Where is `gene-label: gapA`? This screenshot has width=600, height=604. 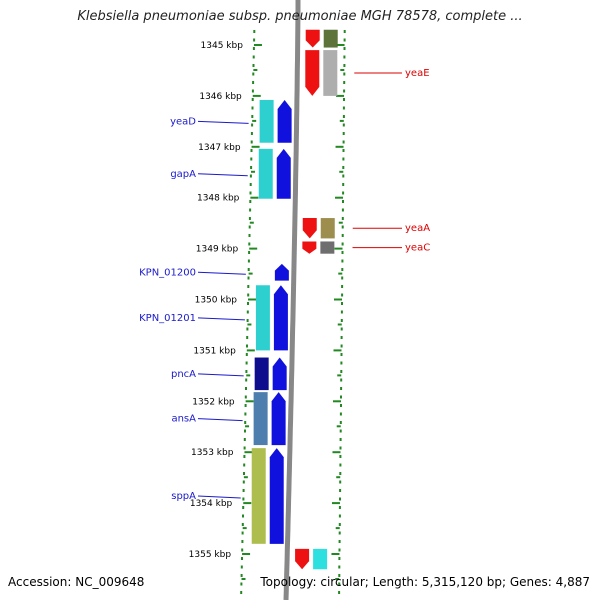 gene-label: gapA is located at coordinates (183, 174).